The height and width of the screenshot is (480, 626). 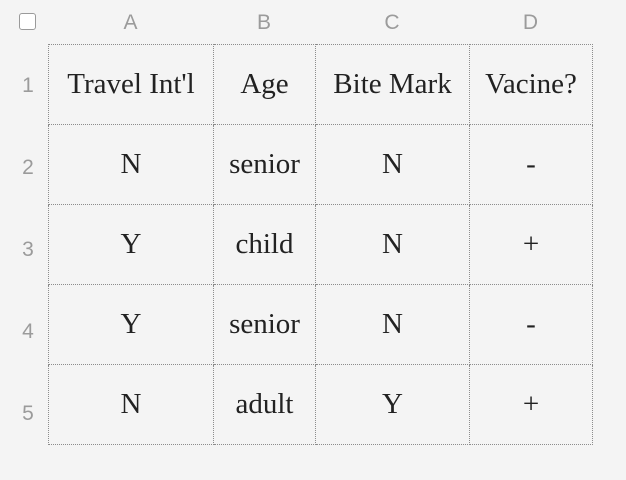 I want to click on cell-b1: Age, so click(x=264, y=84).